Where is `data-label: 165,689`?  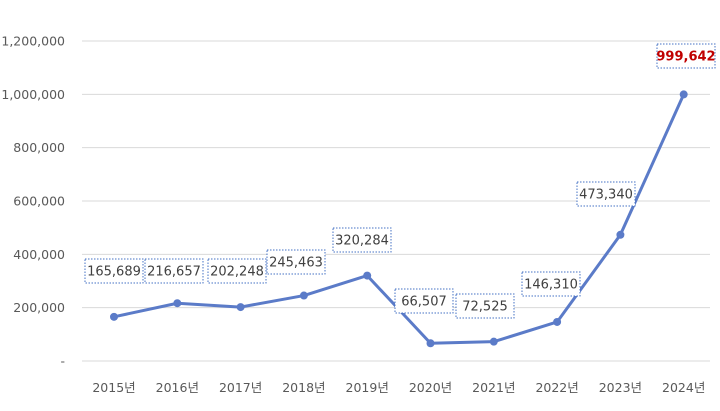 data-label: 165,689 is located at coordinates (114, 272).